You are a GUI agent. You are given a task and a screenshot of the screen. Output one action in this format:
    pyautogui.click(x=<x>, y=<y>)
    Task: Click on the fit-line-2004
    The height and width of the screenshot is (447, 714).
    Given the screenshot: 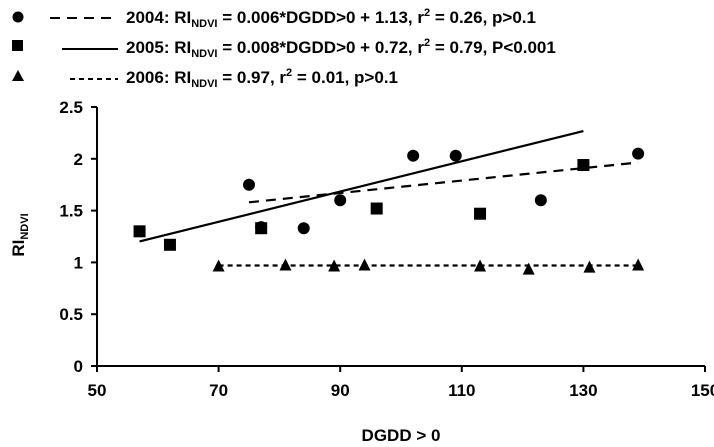 What is the action you would take?
    pyautogui.click(x=443, y=182)
    